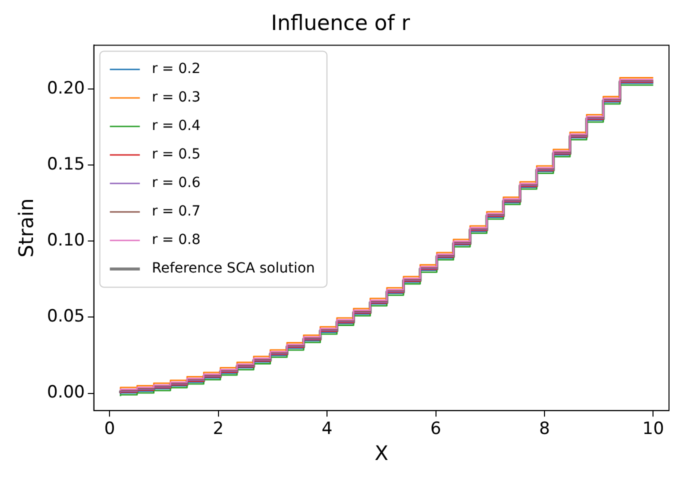 This screenshot has width=689, height=479. What do you see at coordinates (218, 429) in the screenshot?
I see `x-tick-label: 2` at bounding box center [218, 429].